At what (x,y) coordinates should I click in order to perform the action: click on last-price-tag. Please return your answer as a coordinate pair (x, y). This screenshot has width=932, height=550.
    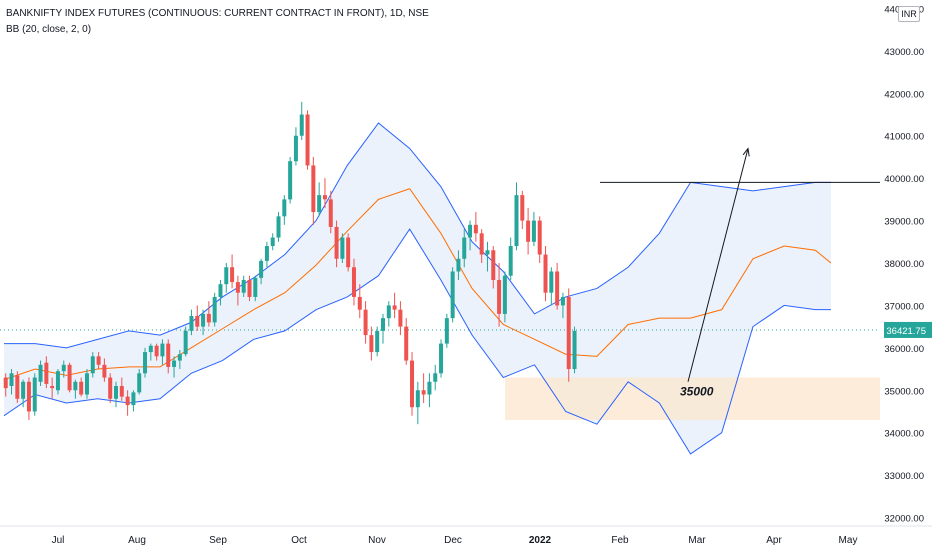
    Looking at the image, I should click on (908, 329).